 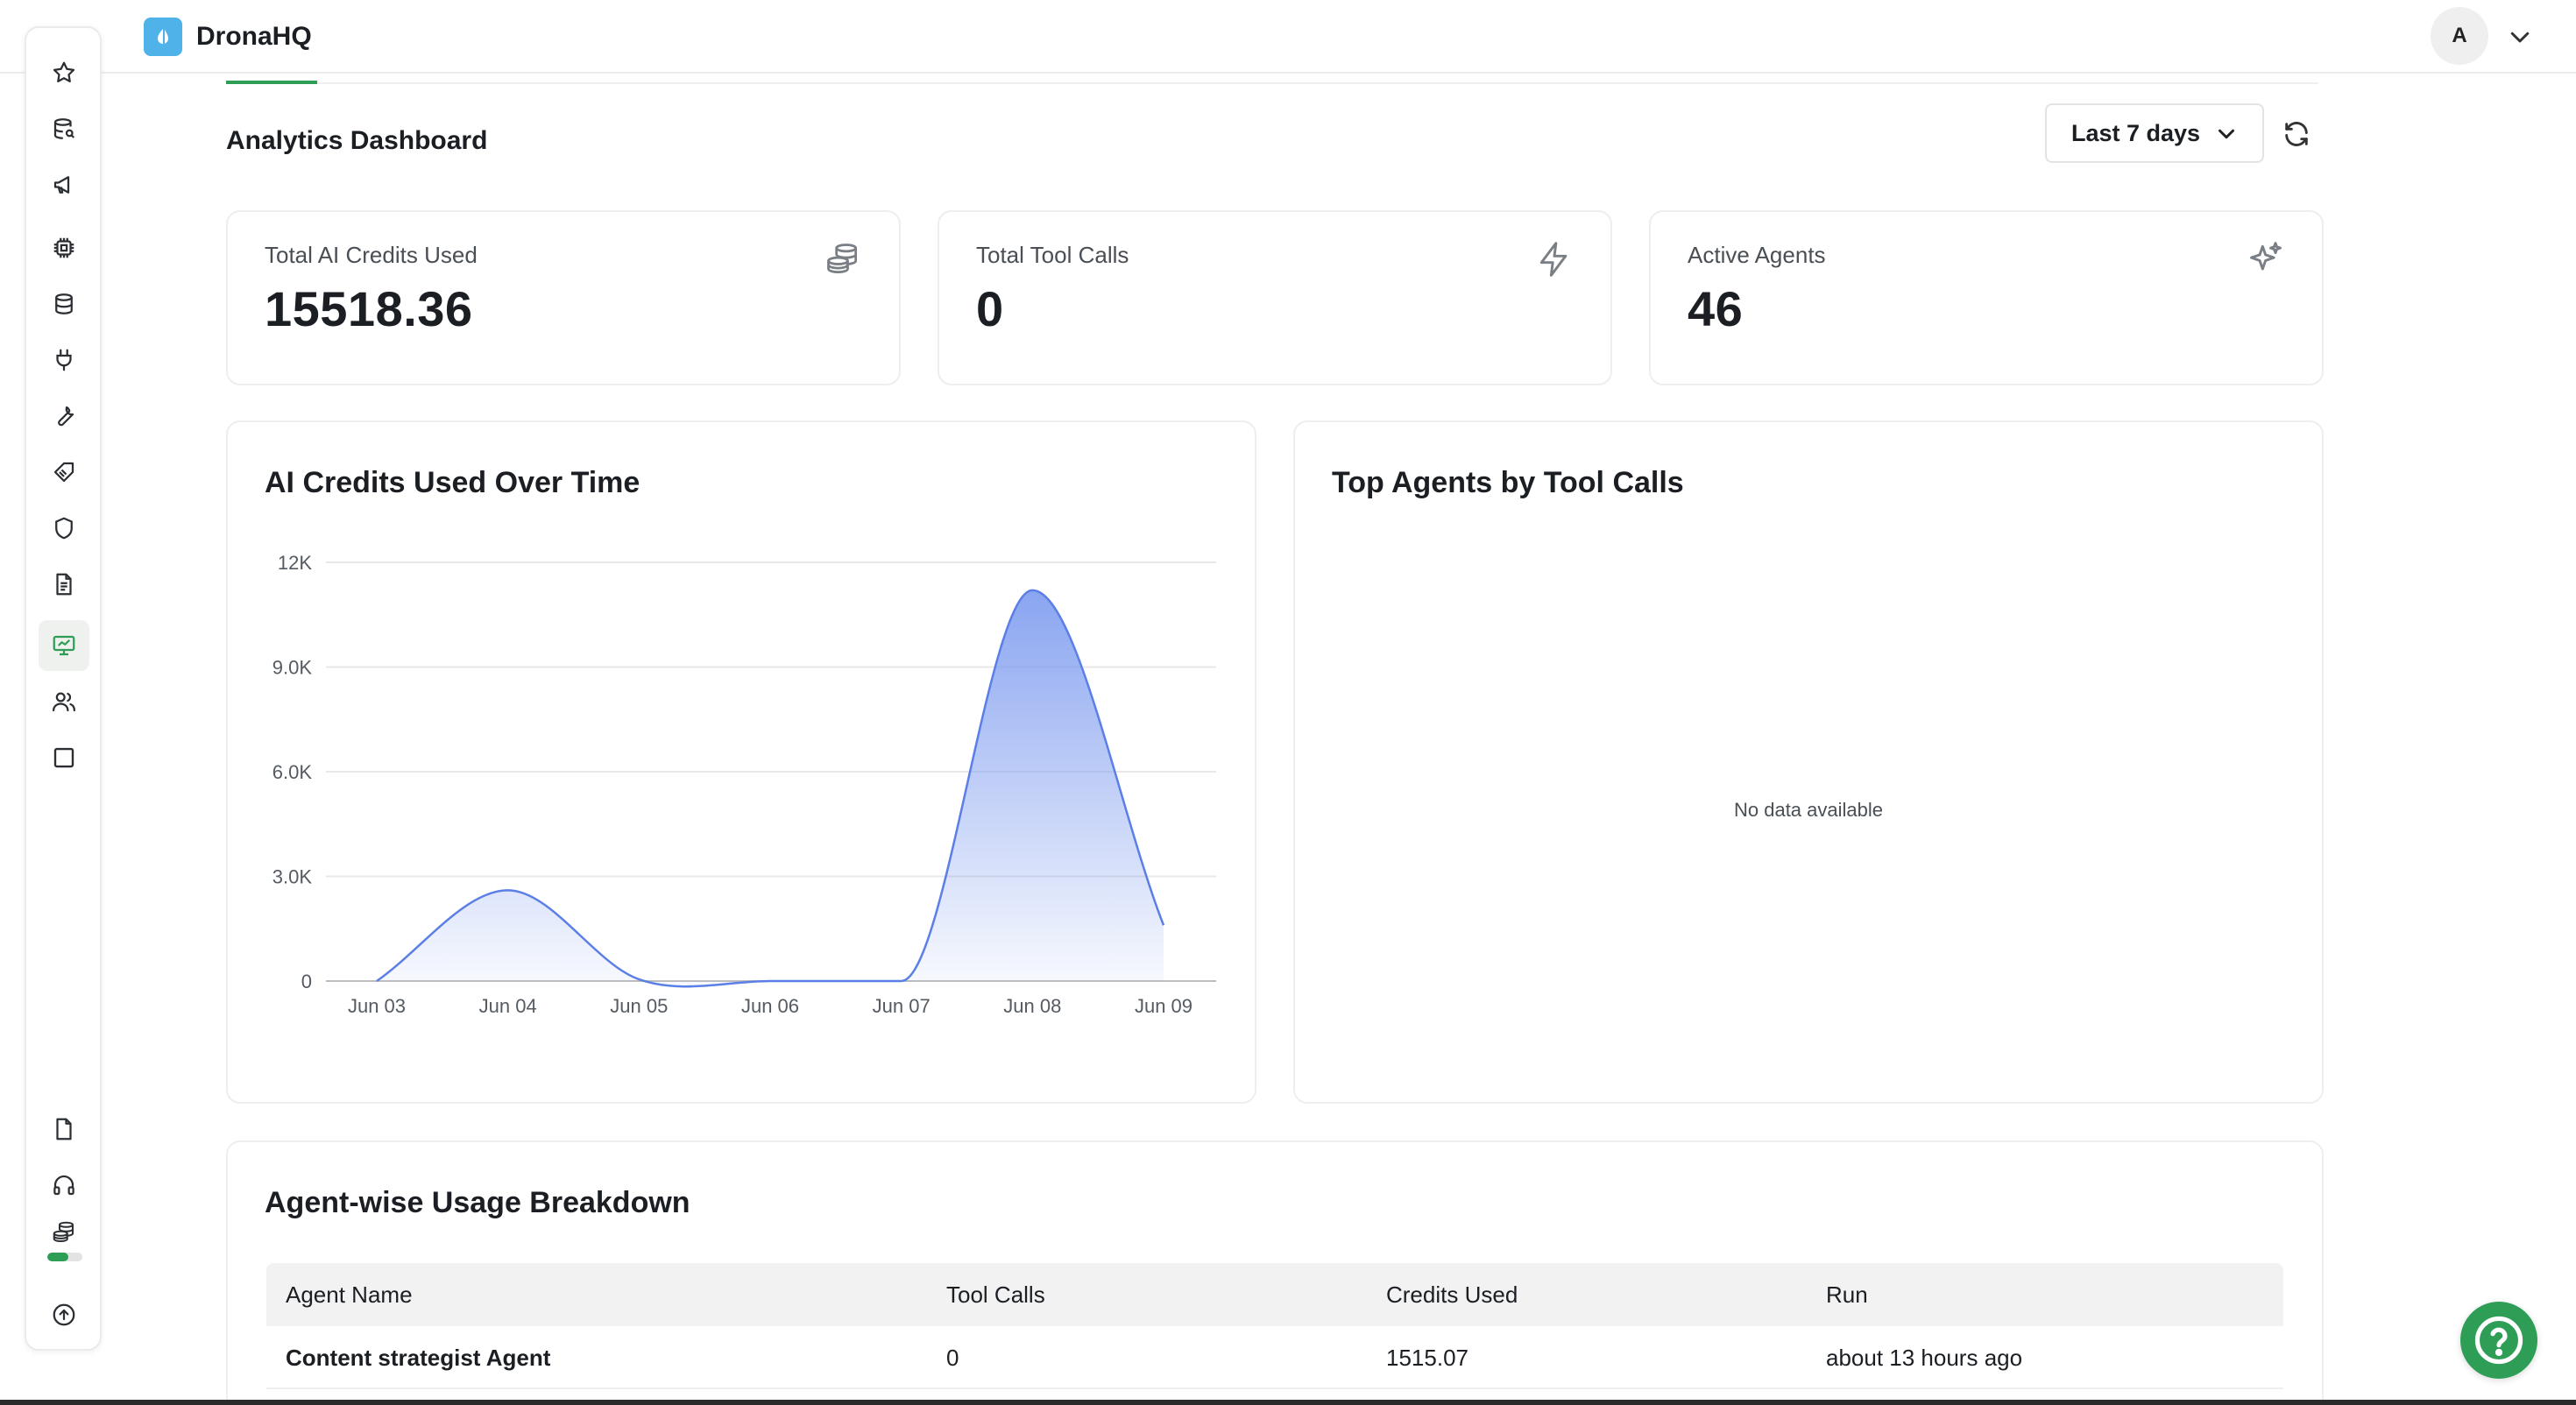 I want to click on sidebar-item-upgrade, so click(x=64, y=1314).